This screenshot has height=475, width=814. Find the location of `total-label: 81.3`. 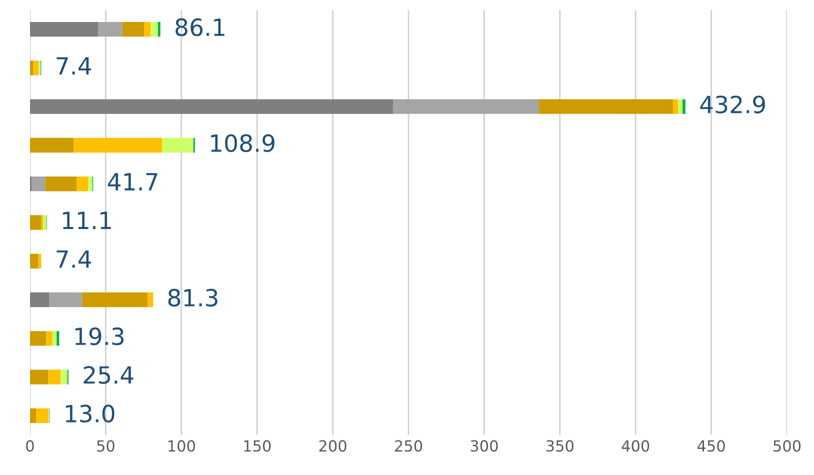

total-label: 81.3 is located at coordinates (193, 297).